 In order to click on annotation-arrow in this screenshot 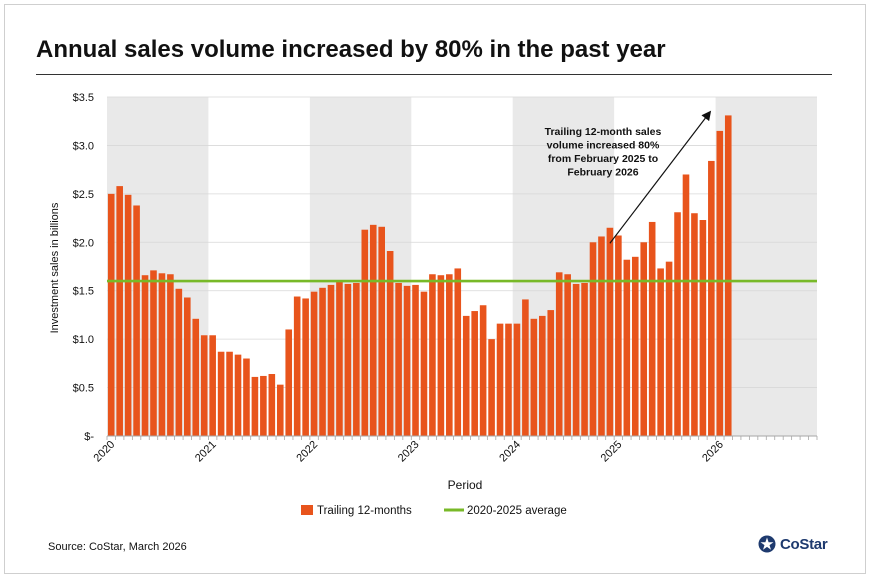, I will do `click(660, 177)`.